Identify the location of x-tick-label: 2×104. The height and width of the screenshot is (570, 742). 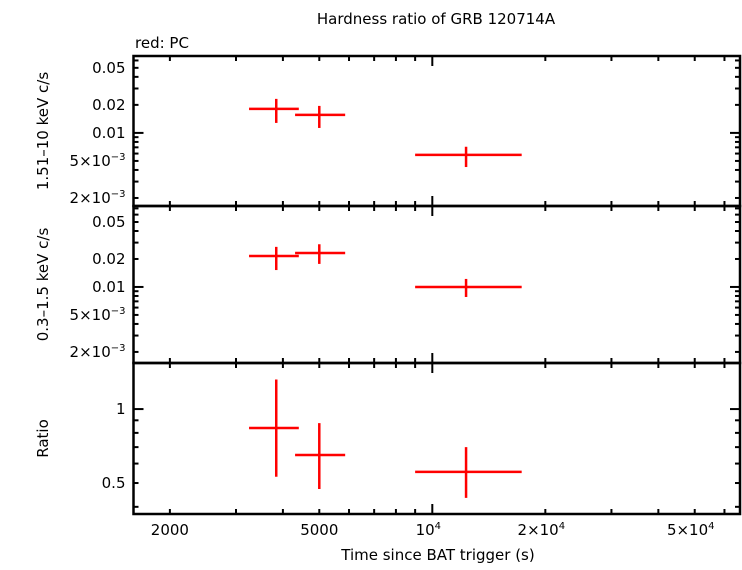
(542, 530).